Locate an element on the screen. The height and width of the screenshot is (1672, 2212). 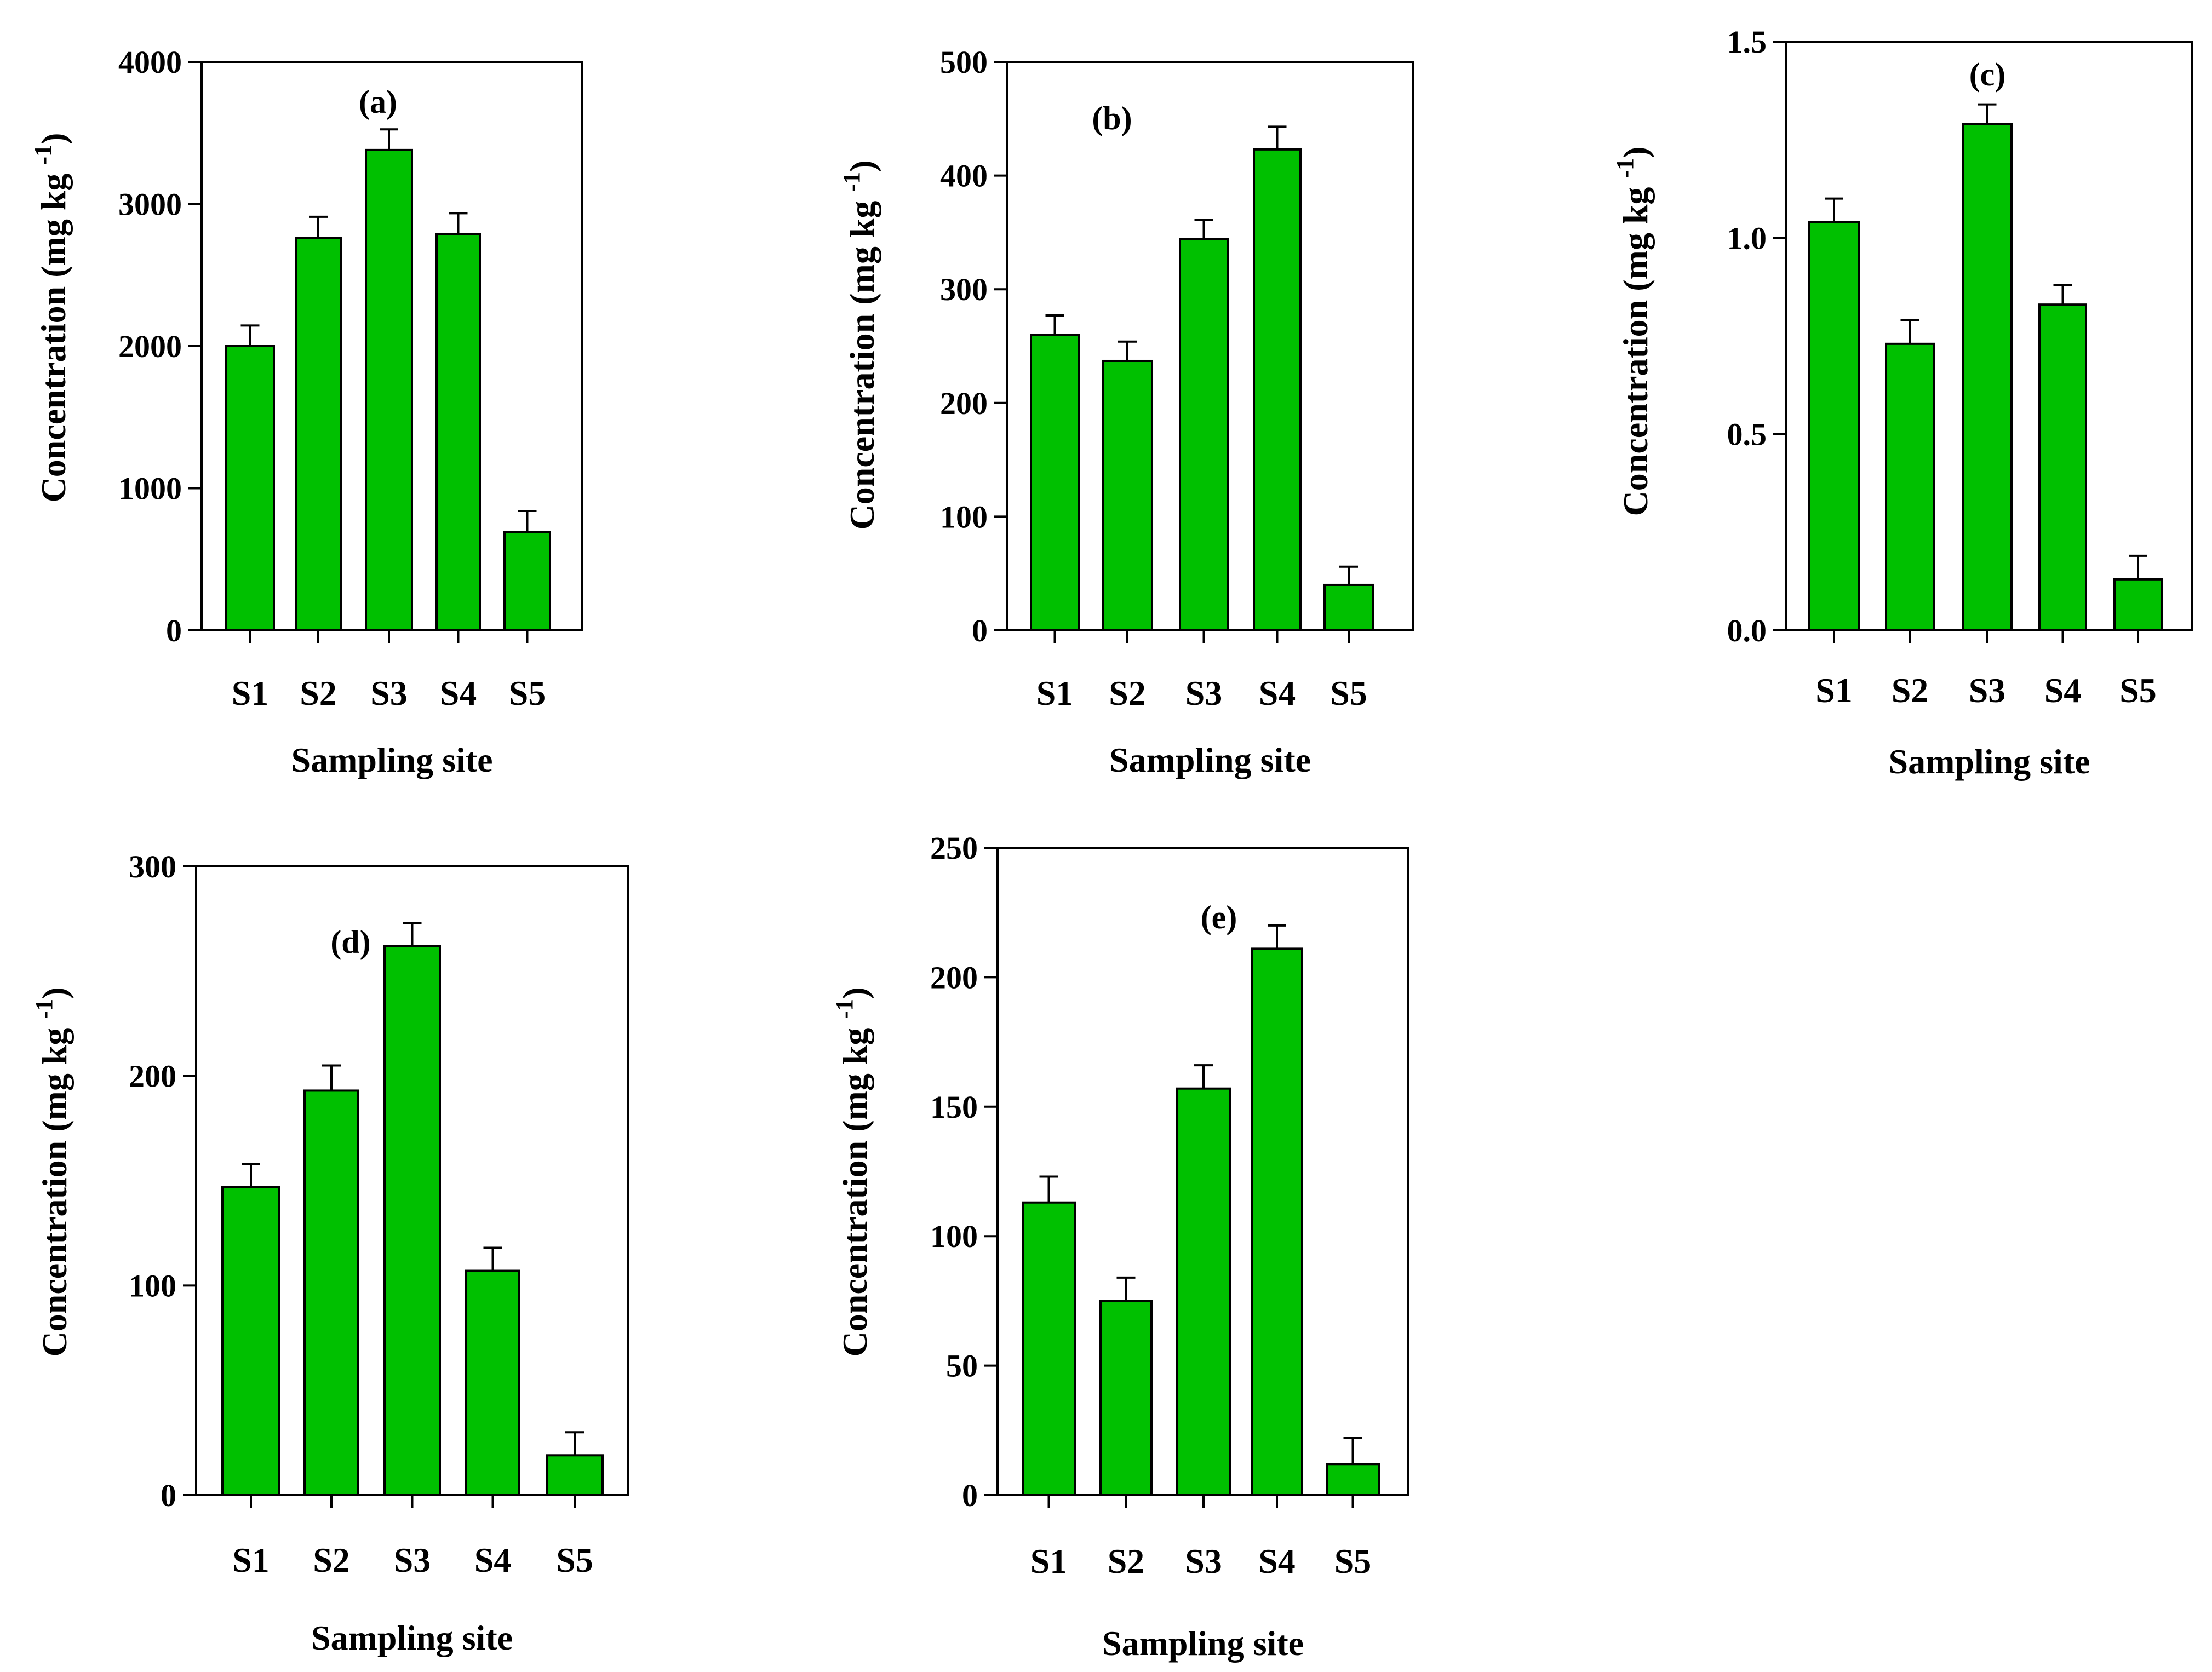
panel-label: (a) is located at coordinates (378, 102).